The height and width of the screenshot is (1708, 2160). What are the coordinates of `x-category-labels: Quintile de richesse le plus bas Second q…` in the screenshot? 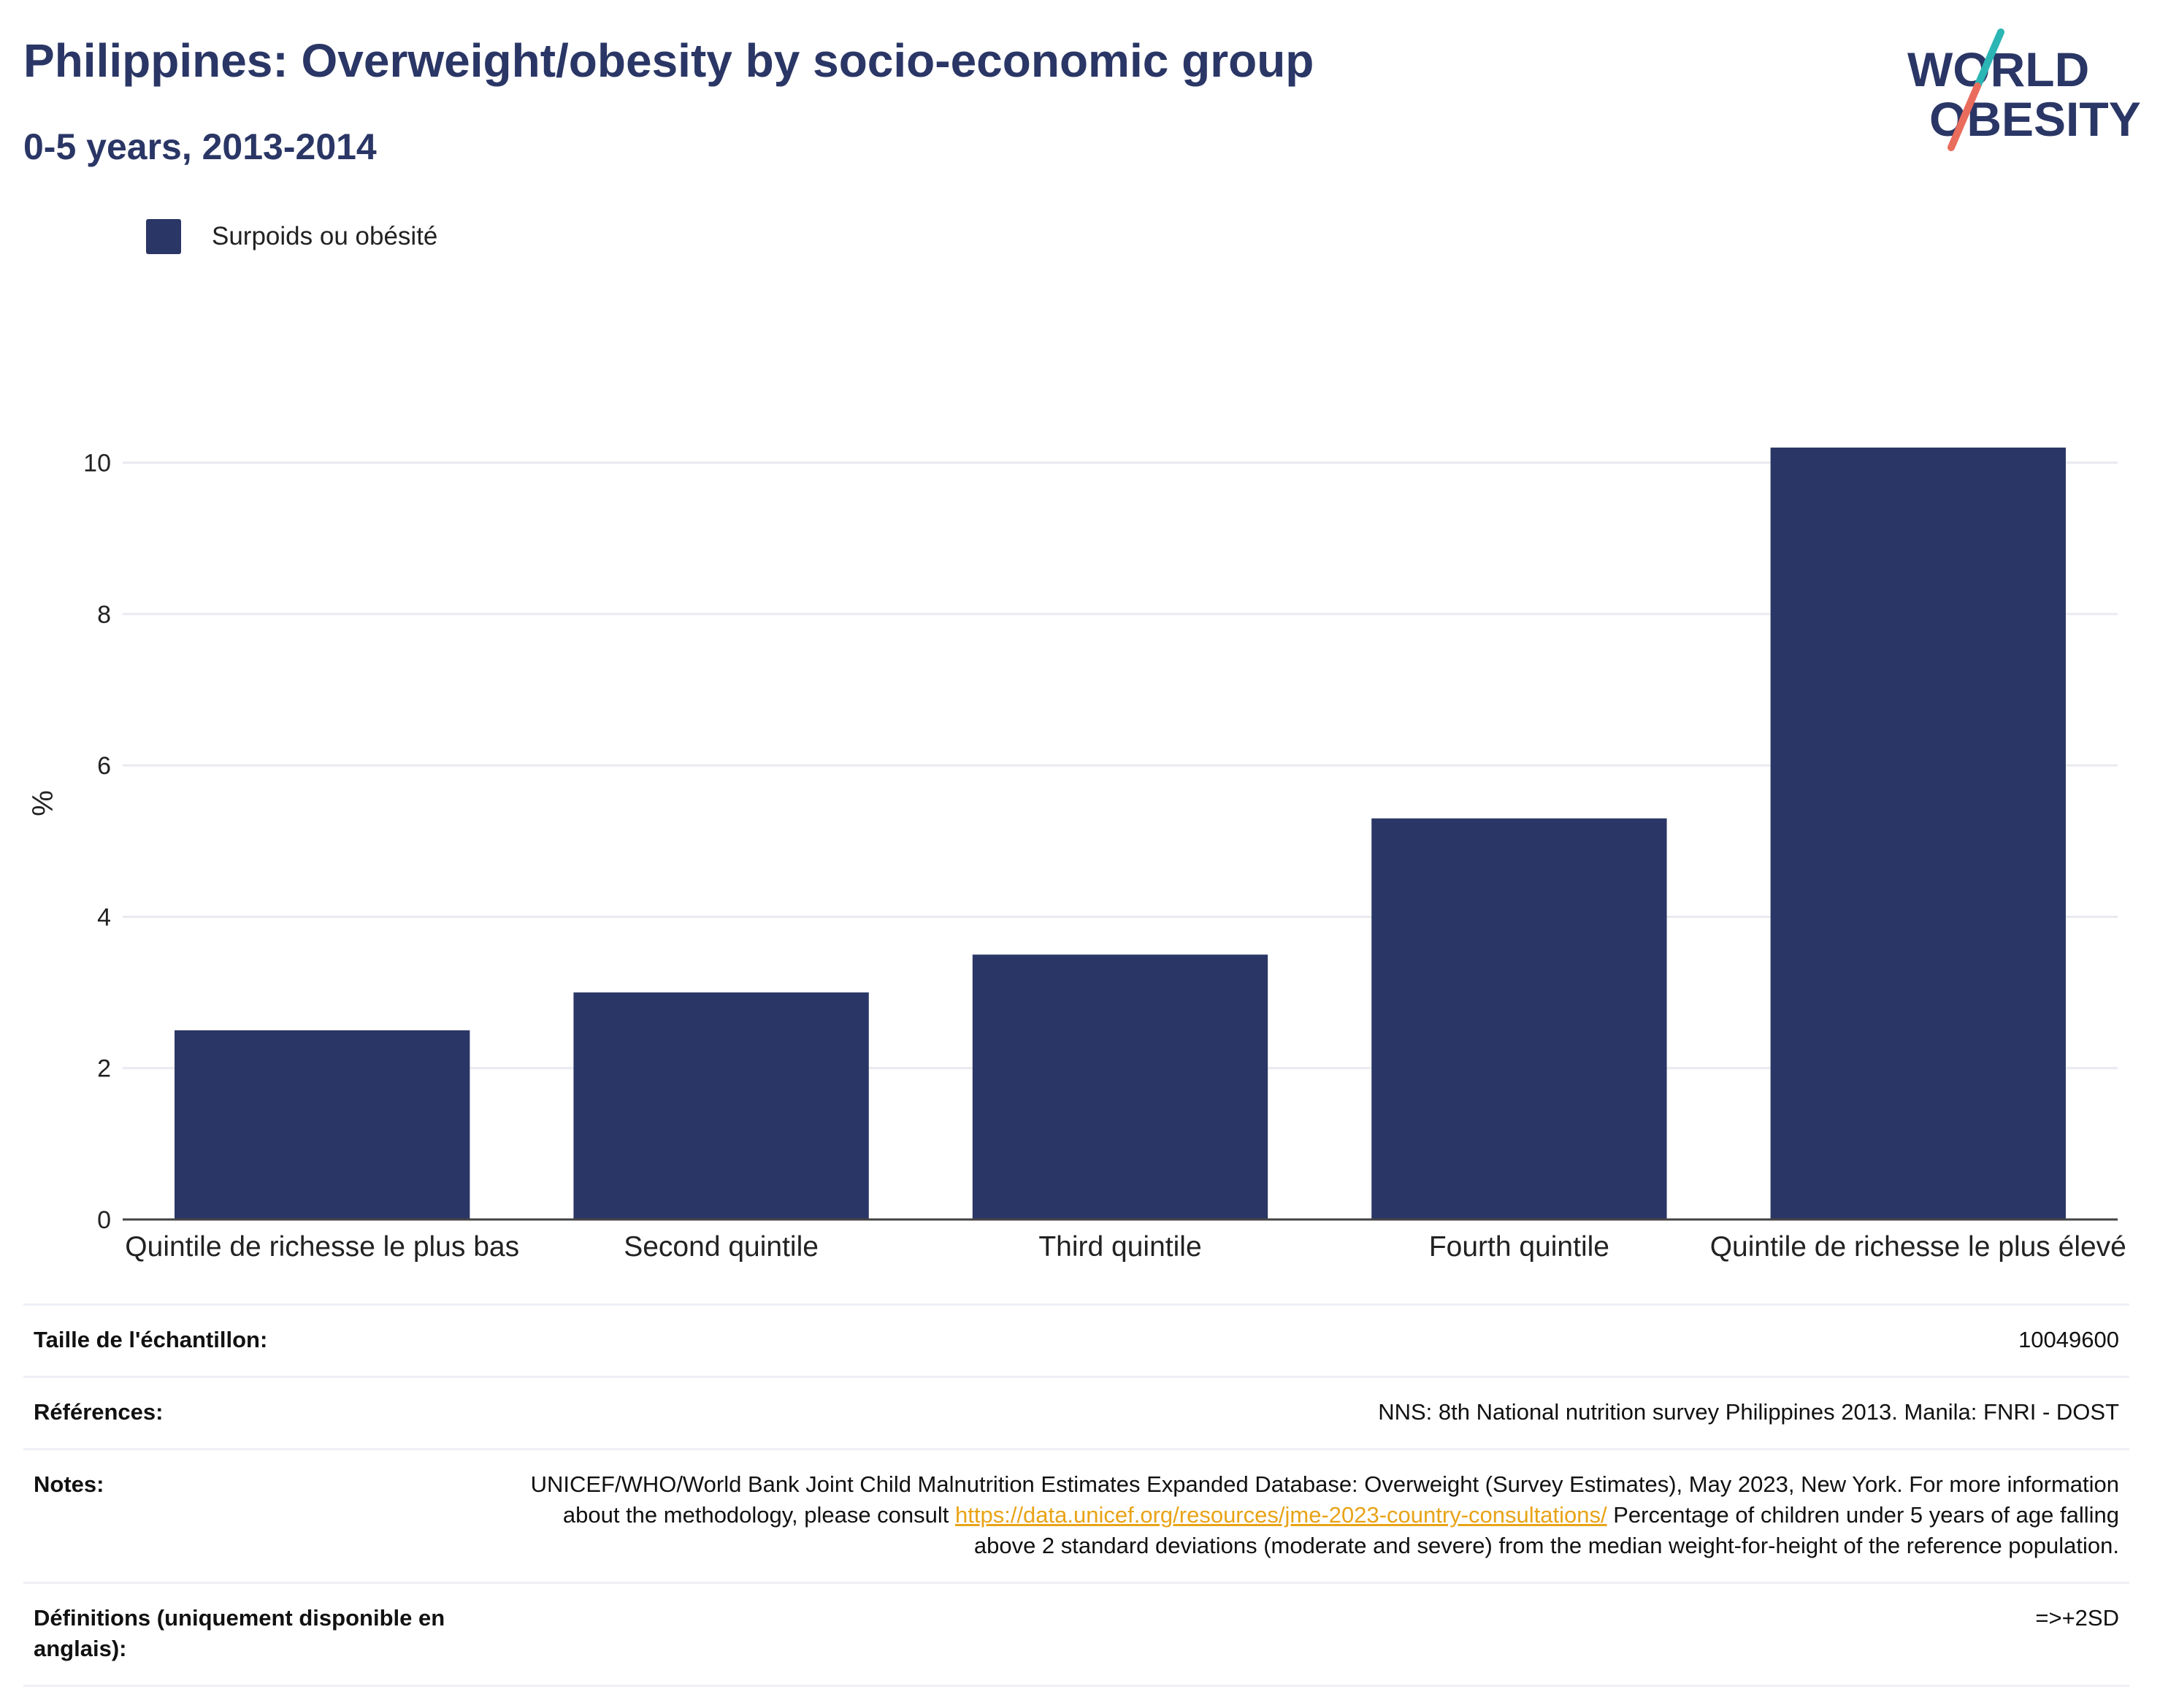 It's located at (1125, 1247).